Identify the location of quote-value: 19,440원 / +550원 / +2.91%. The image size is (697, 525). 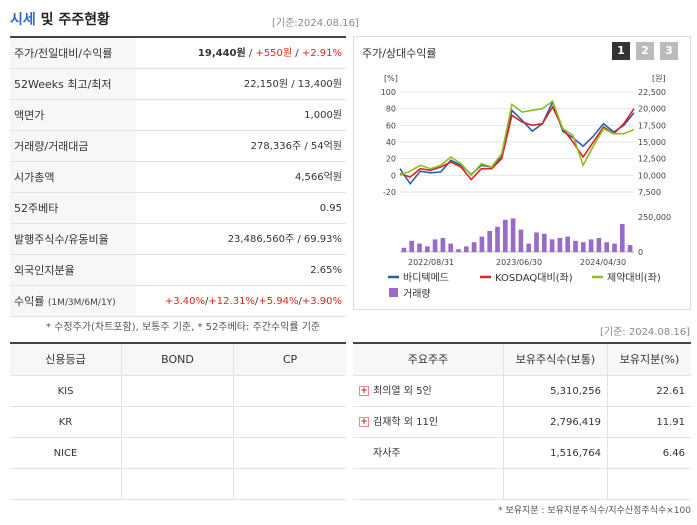
(241, 53).